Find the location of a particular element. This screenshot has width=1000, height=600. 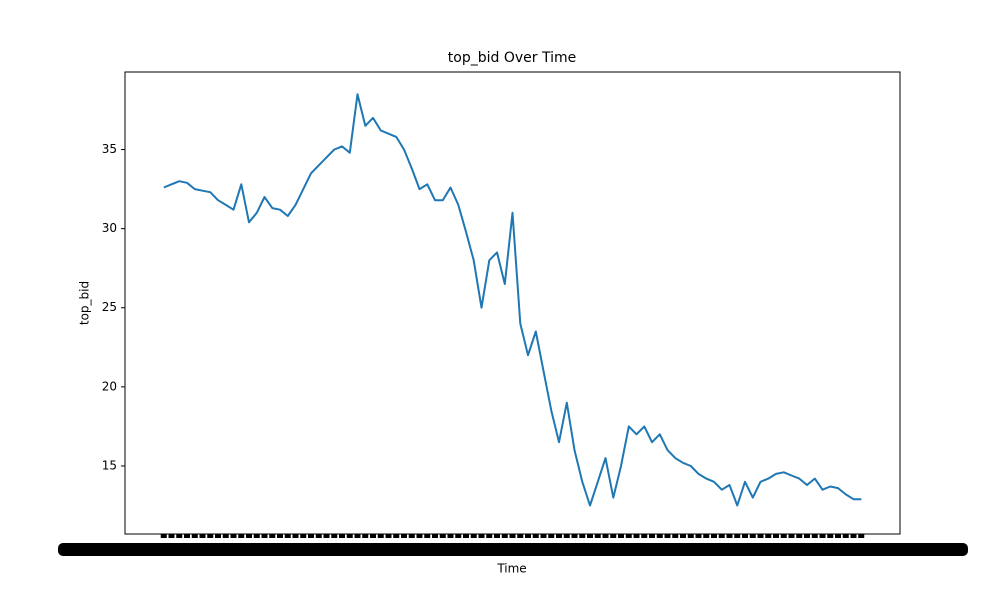

x-tick-labels-overlap is located at coordinates (513, 549).